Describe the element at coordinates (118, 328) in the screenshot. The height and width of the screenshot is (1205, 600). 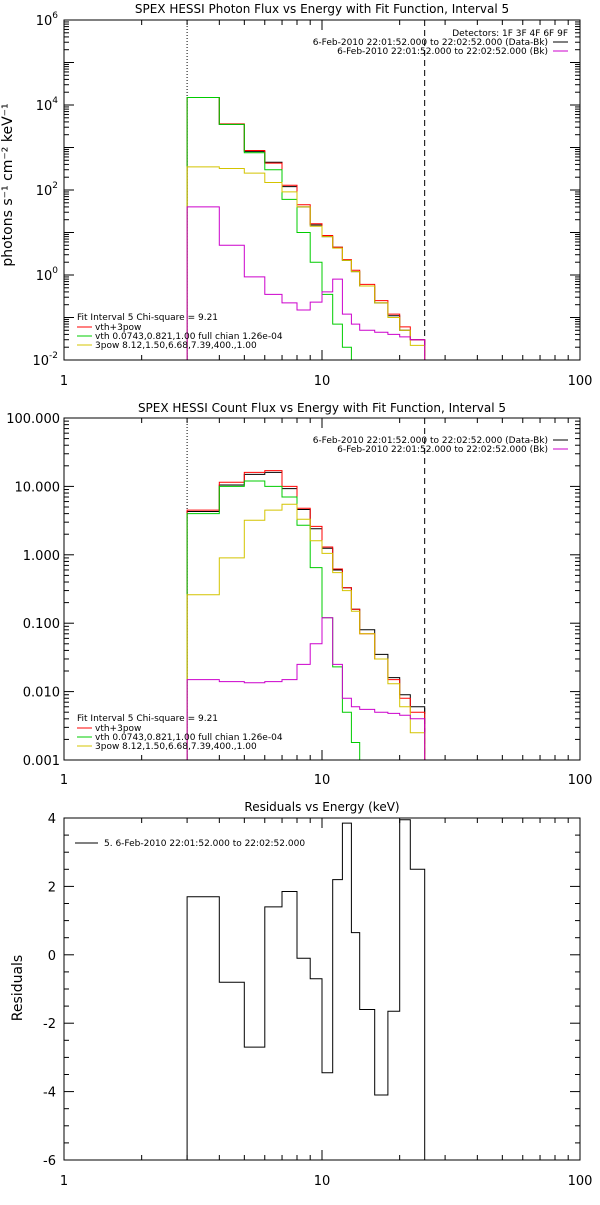
I see `panel1-legend-vth3pow: vth+3pow` at that location.